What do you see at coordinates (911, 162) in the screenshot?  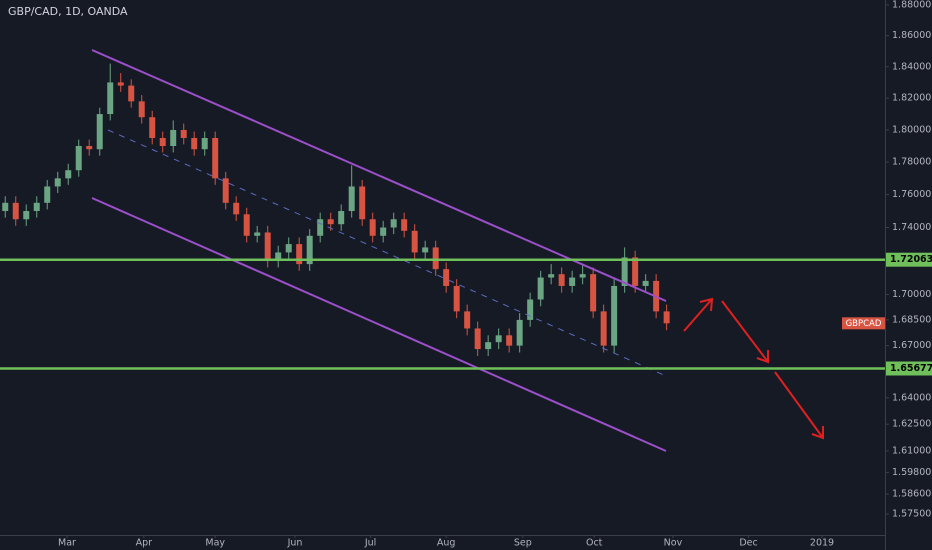 I see `y-tick-label: 1.78000` at bounding box center [911, 162].